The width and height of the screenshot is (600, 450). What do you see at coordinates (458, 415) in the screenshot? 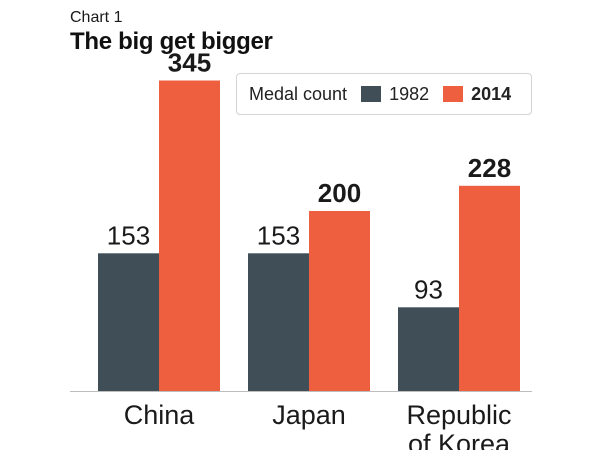
I see `category-label-2-0: Republic` at bounding box center [458, 415].